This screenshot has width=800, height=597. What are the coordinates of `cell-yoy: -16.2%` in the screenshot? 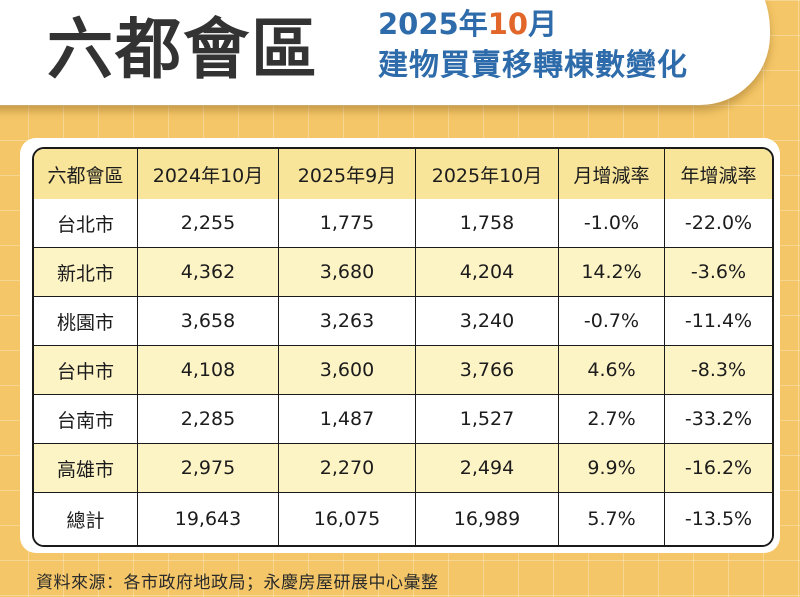 It's located at (718, 468).